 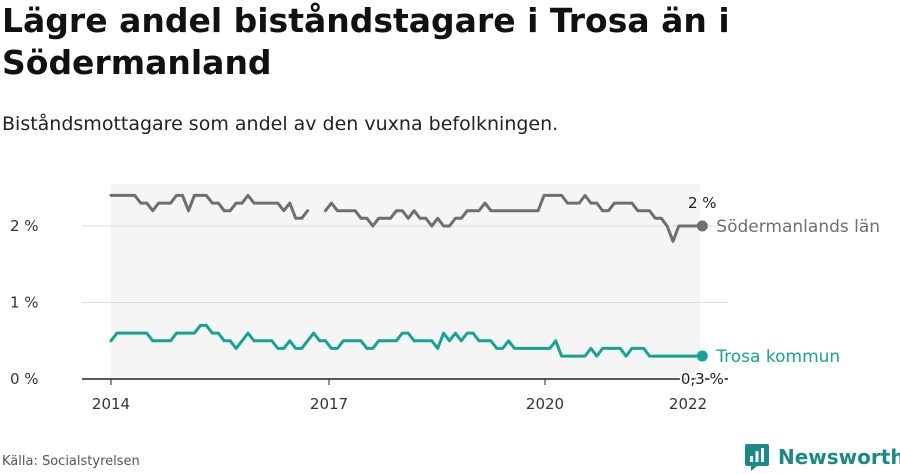 What do you see at coordinates (777, 357) in the screenshot?
I see `series-label-trosa: Trosa kommun` at bounding box center [777, 357].